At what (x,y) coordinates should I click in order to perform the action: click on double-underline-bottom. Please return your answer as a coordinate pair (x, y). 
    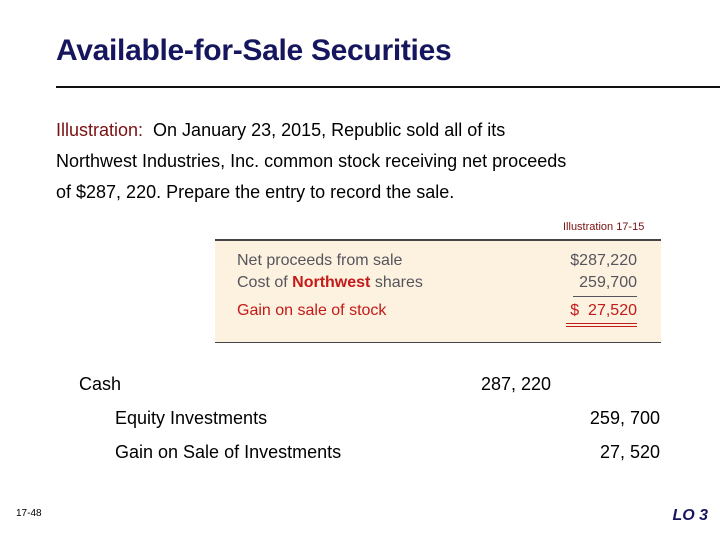
    Looking at the image, I should click on (601, 326).